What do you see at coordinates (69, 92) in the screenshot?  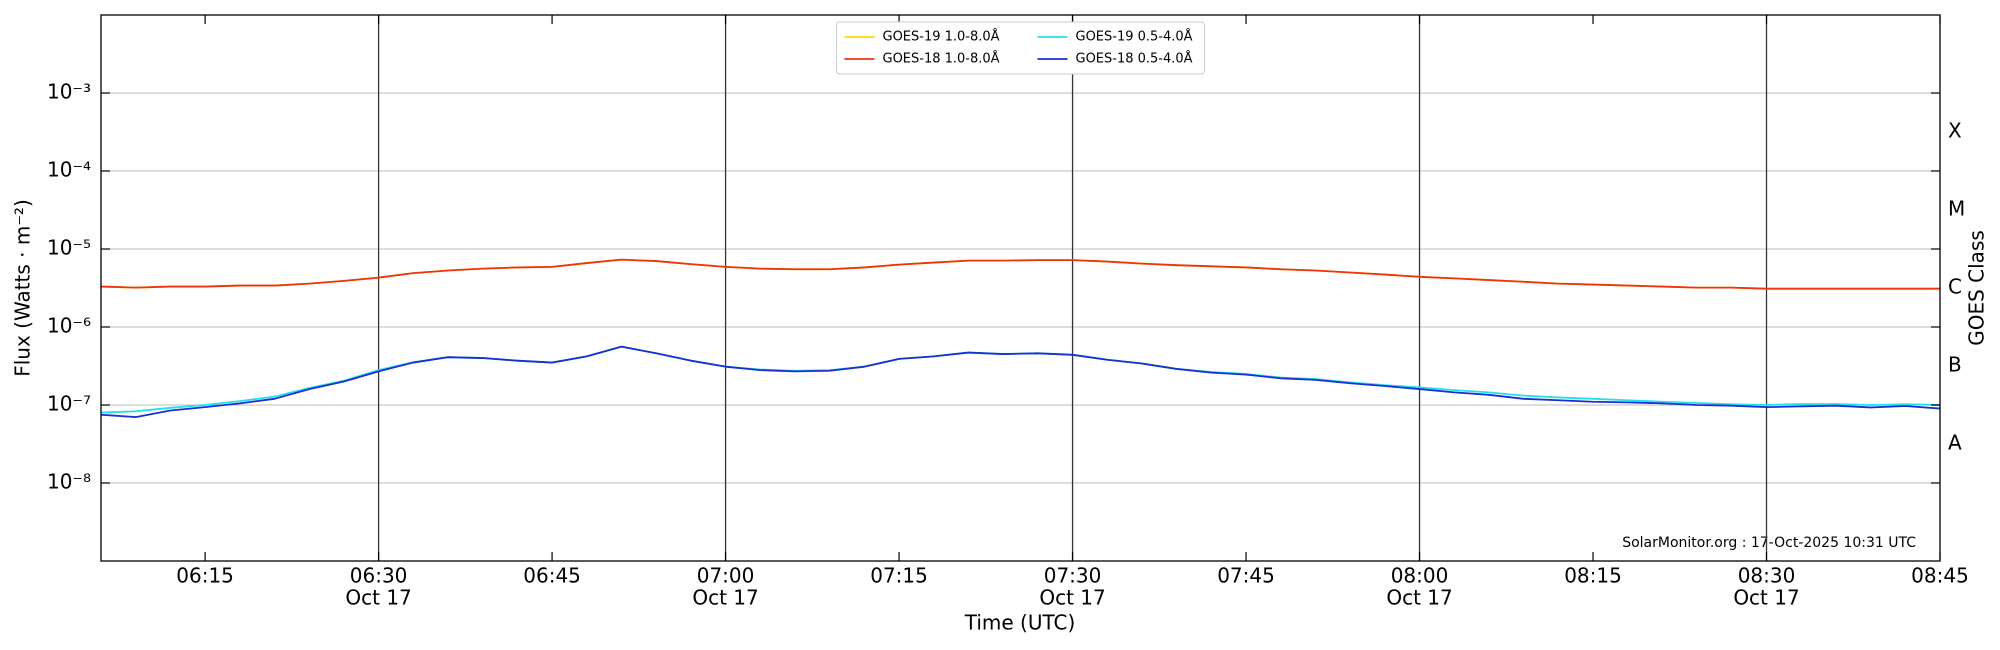 I see `y-tick-label: 10⁻³` at bounding box center [69, 92].